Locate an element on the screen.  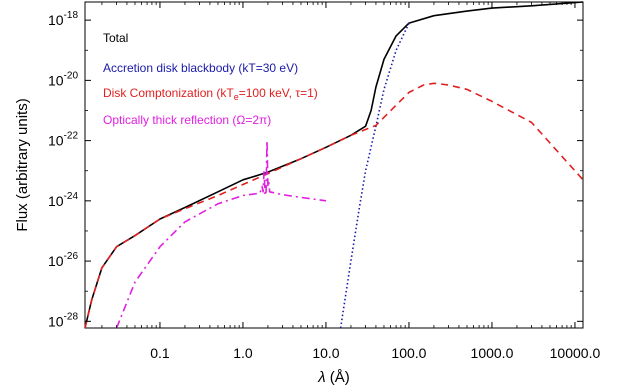
y-tick-label-1: 10-20 is located at coordinates (63, 79).